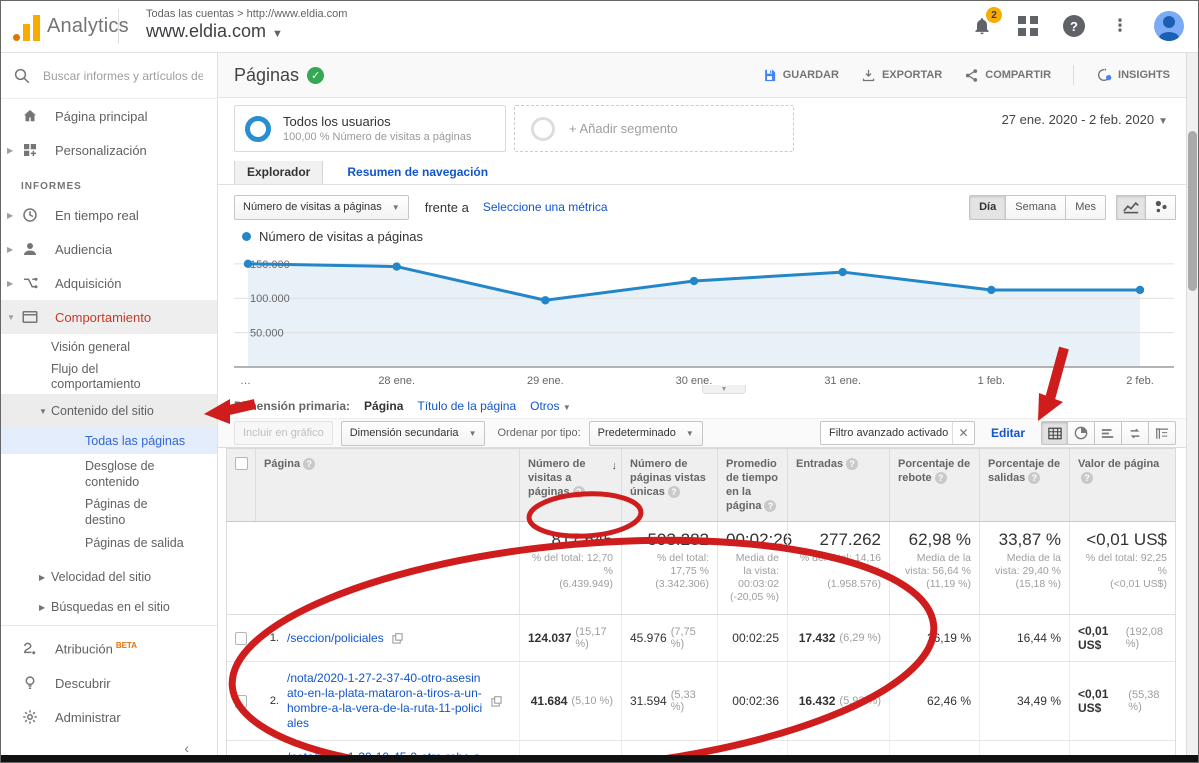 Image resolution: width=1199 pixels, height=763 pixels. Describe the element at coordinates (1007, 75) in the screenshot. I see `share-button: COMPARTIR` at that location.